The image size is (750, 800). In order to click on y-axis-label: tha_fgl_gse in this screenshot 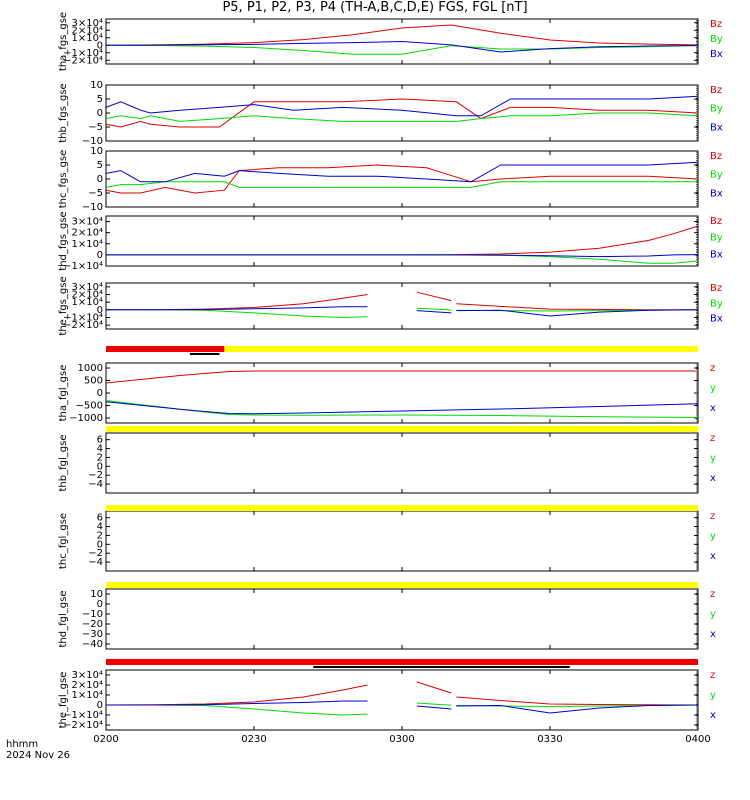, I will do `click(63, 393)`.